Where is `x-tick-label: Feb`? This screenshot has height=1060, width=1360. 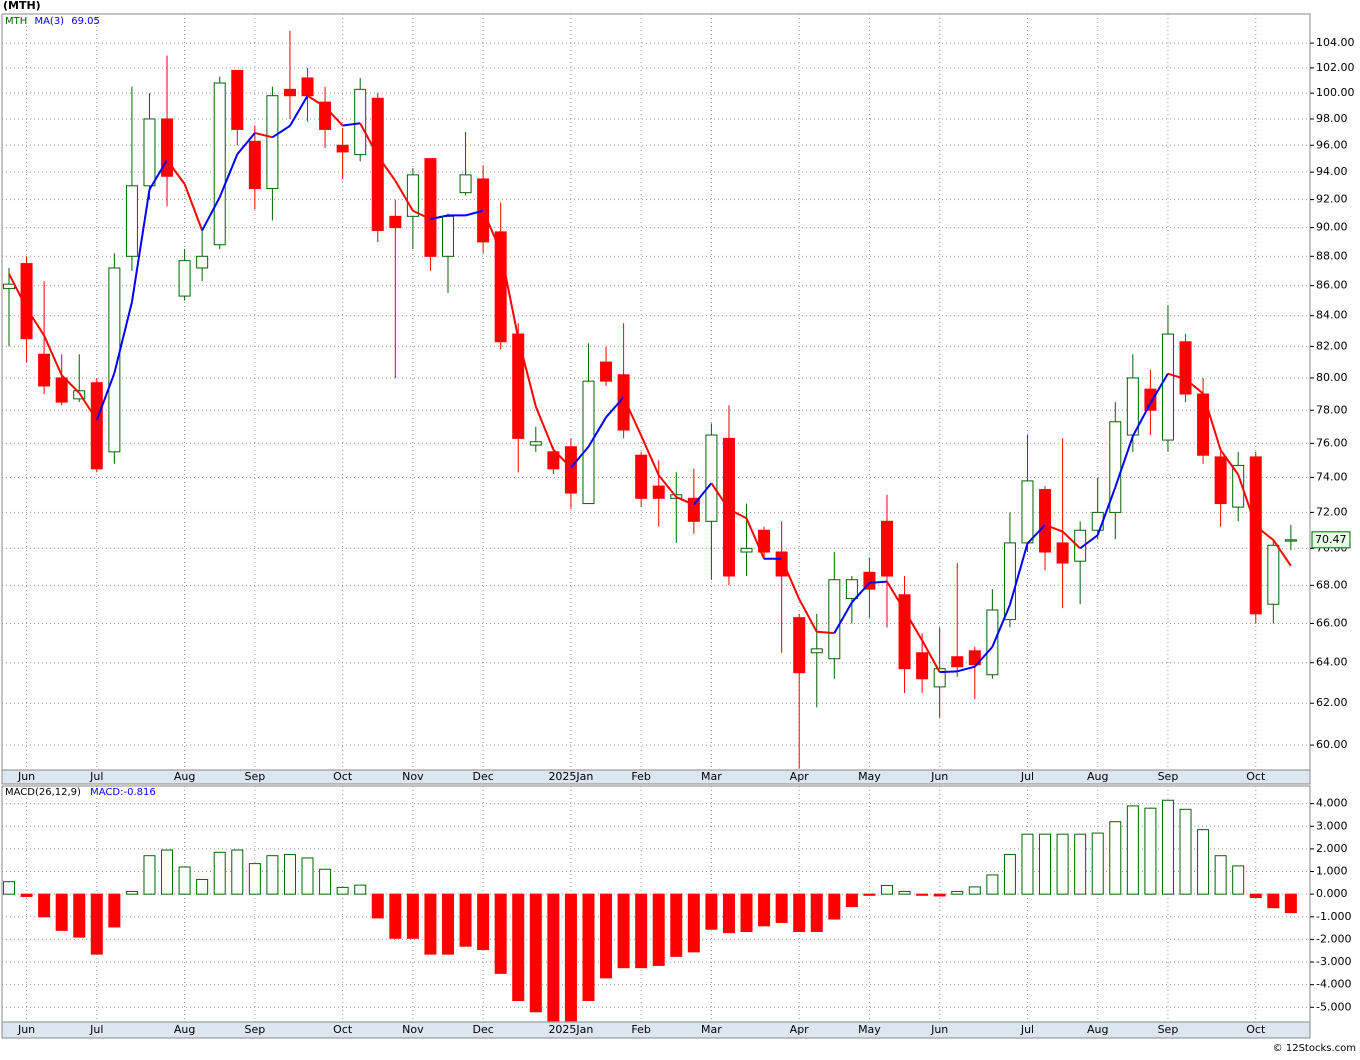
x-tick-label: Feb is located at coordinates (640, 1029).